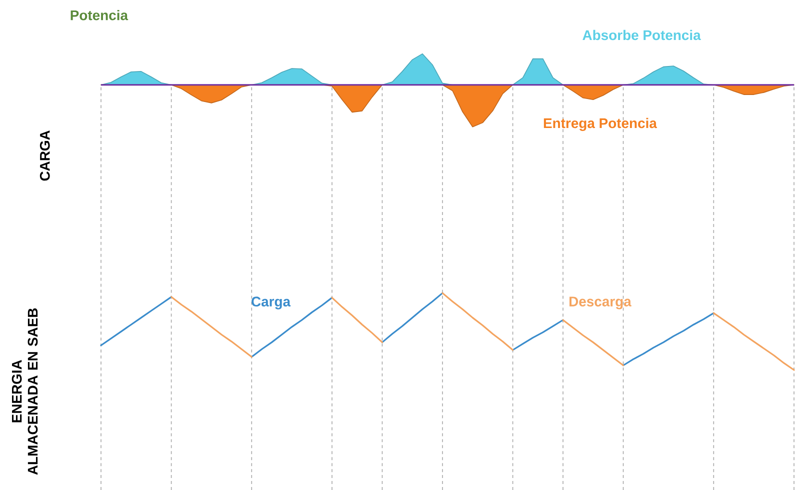  Describe the element at coordinates (601, 124) in the screenshot. I see `series-label: Entrega Potencia` at that location.